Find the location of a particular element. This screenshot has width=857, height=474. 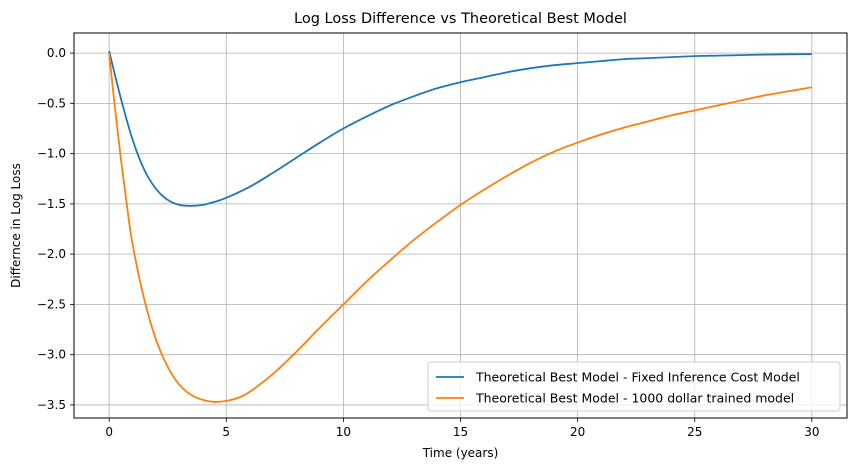

y-tick-label: −0.5 is located at coordinates (51, 103).